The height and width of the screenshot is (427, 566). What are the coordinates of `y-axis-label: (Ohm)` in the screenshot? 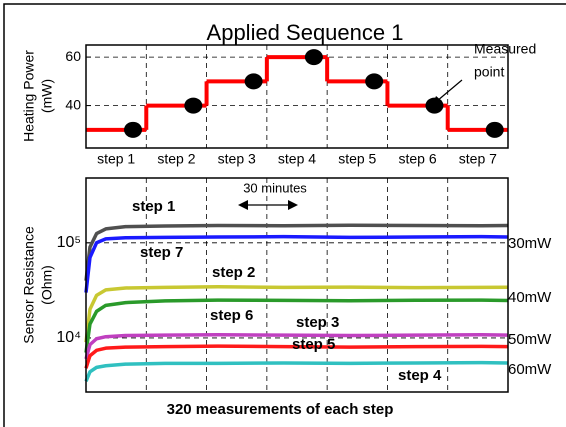 It's located at (47, 285).